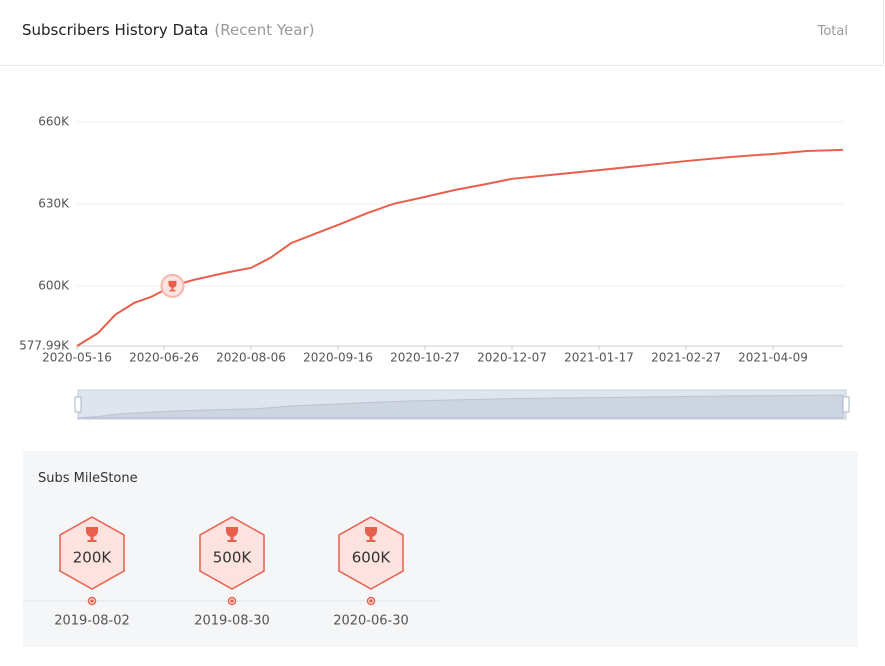  What do you see at coordinates (54, 285) in the screenshot?
I see `y-tick-label: 600K` at bounding box center [54, 285].